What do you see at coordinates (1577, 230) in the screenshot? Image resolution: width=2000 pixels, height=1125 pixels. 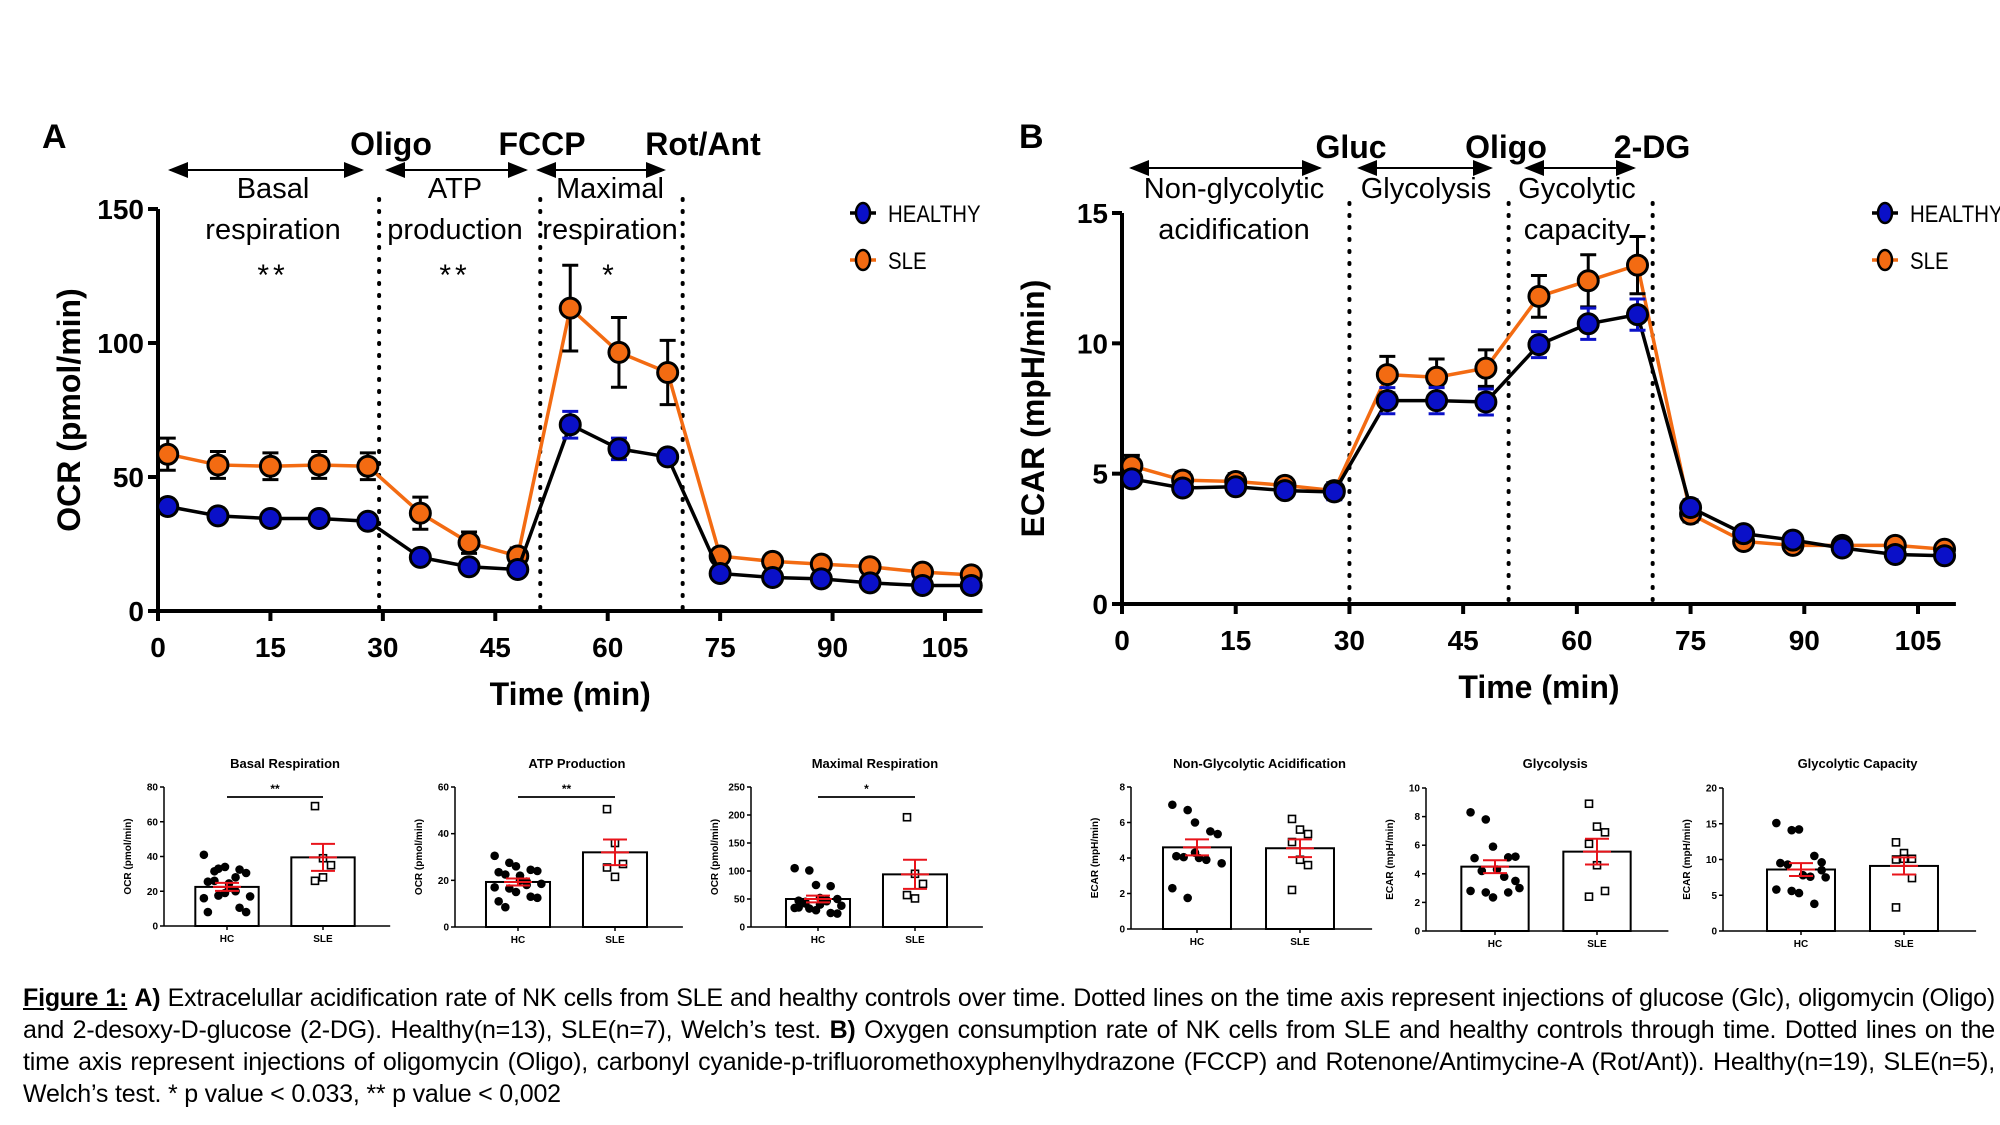 I see `phase-label: capacity` at bounding box center [1577, 230].